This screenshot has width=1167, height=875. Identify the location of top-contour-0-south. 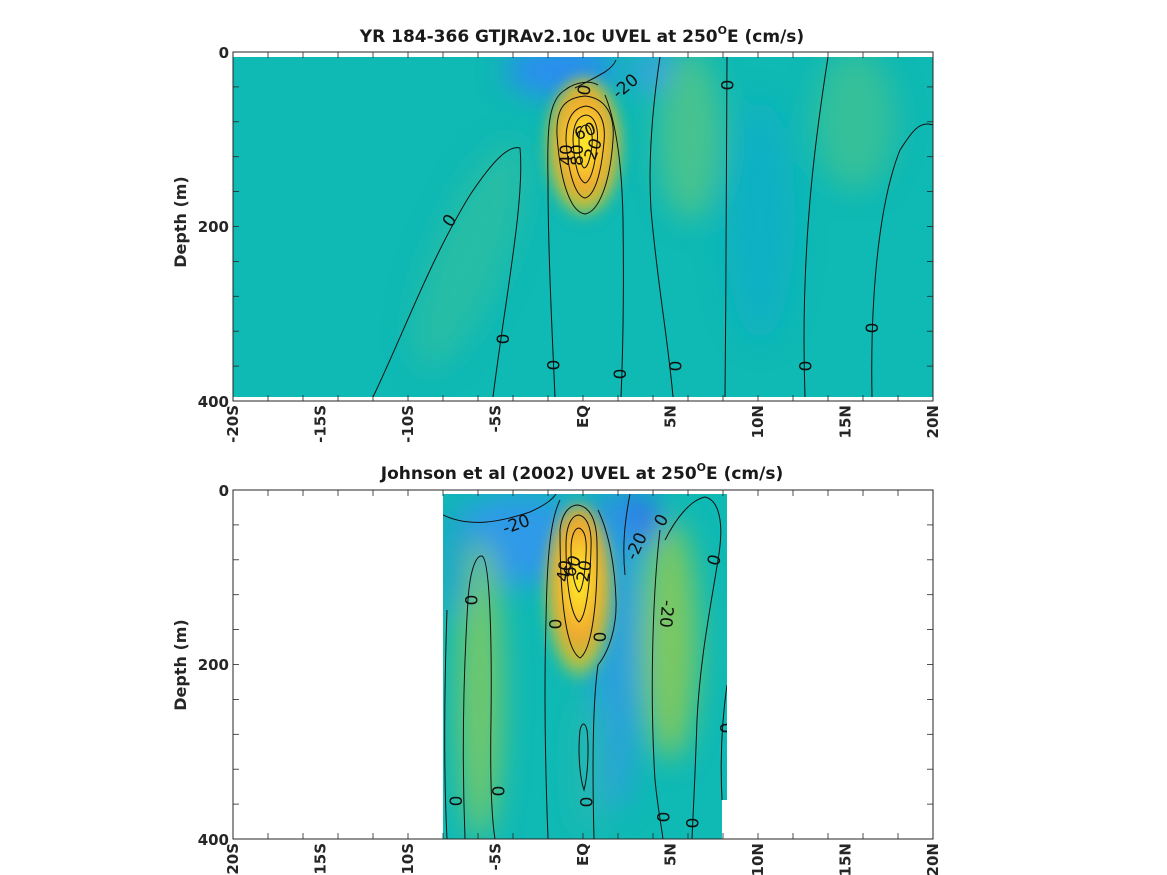
(447, 272).